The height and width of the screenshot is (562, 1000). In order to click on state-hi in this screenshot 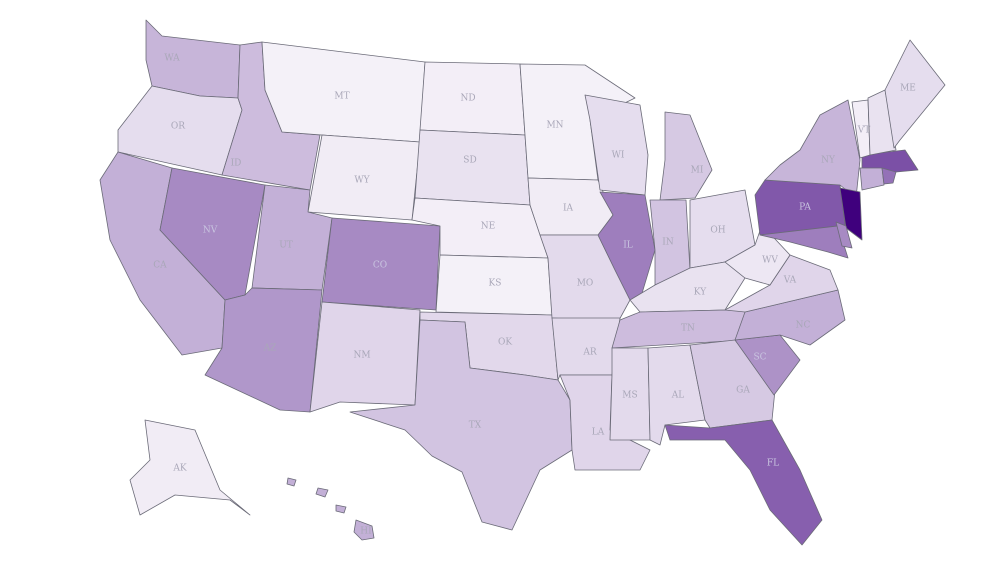, I will do `click(364, 530)`.